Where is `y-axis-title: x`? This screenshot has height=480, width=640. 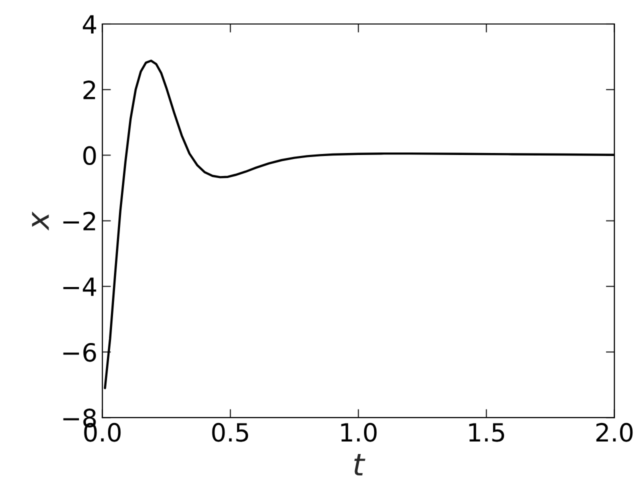
y-axis-title: x is located at coordinates (40, 221).